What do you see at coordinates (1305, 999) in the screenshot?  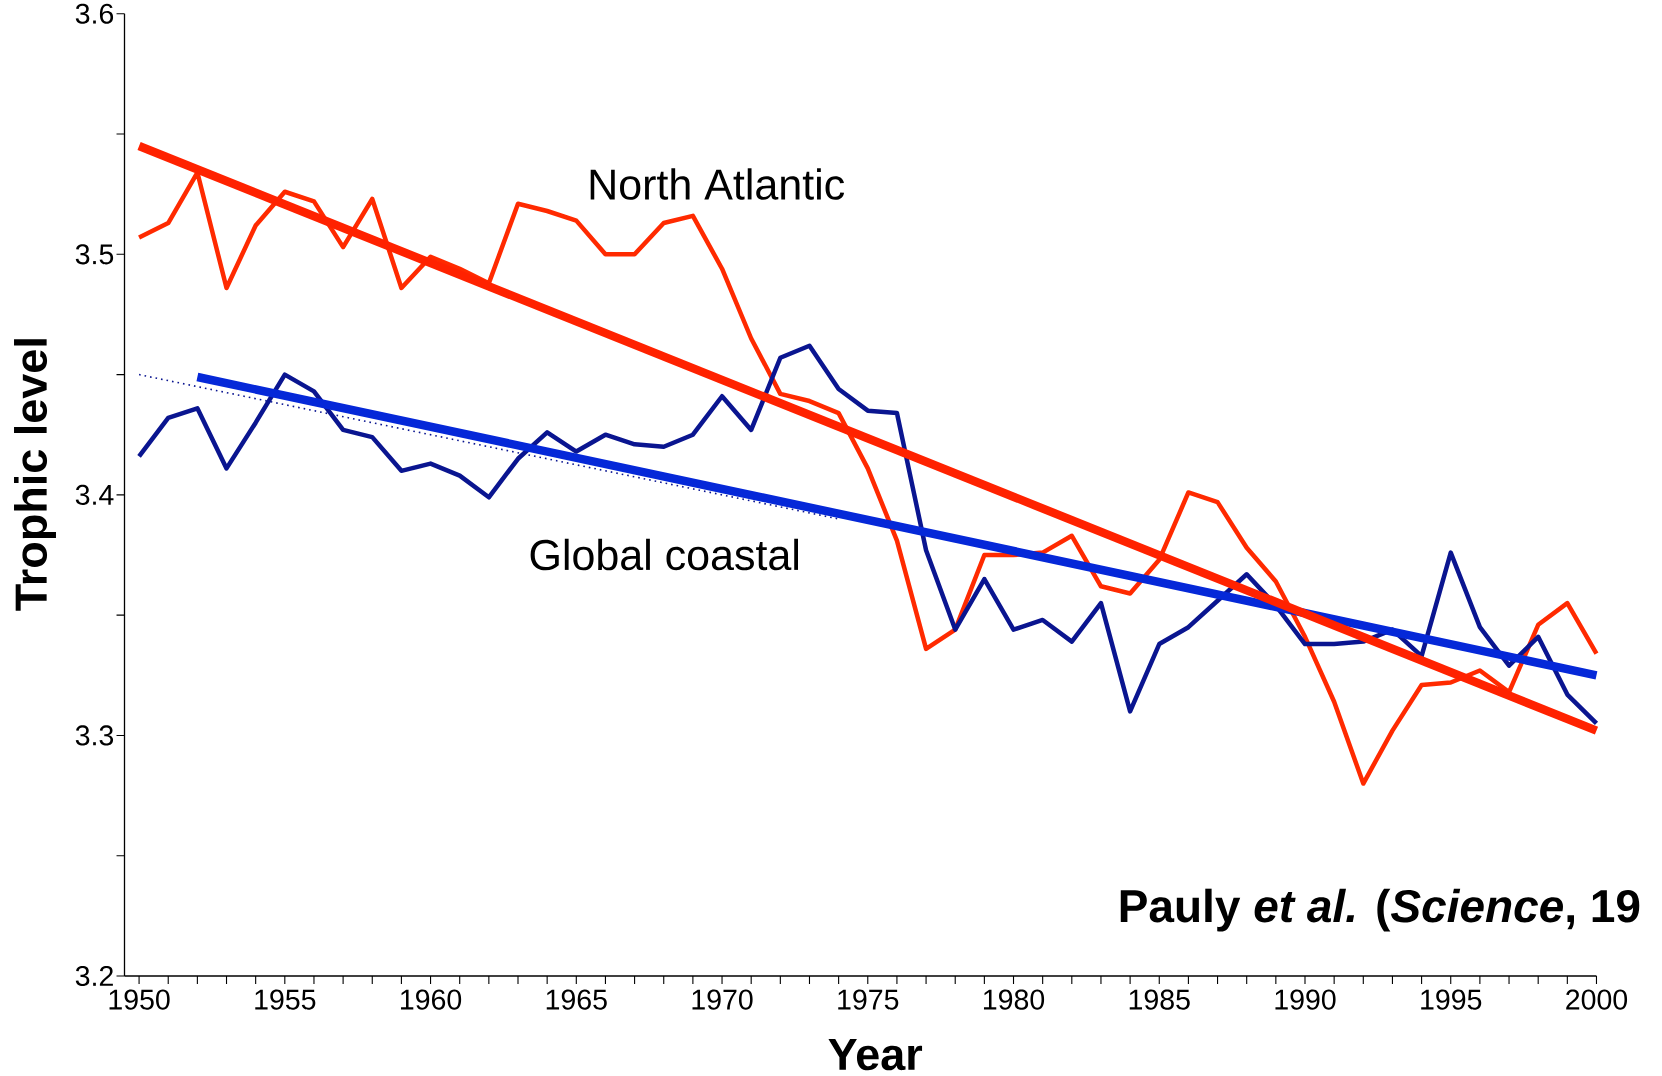 I see `x-tick-label: 1990` at bounding box center [1305, 999].